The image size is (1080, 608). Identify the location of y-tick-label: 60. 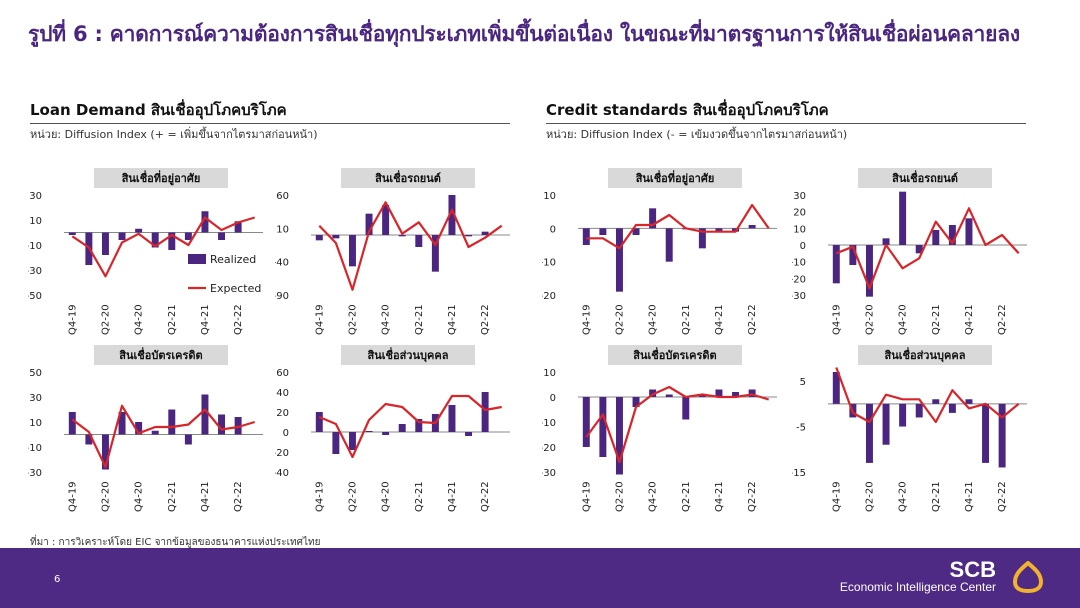
(282, 196).